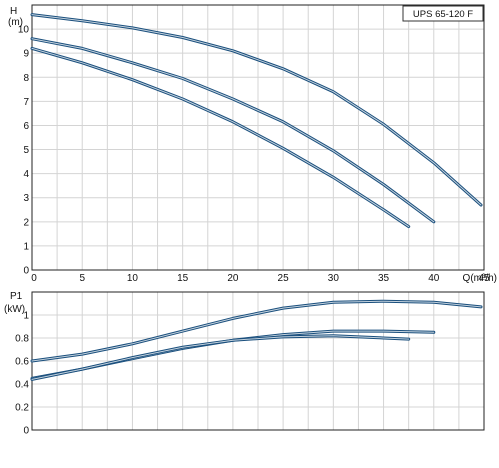  I want to click on power-series-3-highlight, so click(220, 357).